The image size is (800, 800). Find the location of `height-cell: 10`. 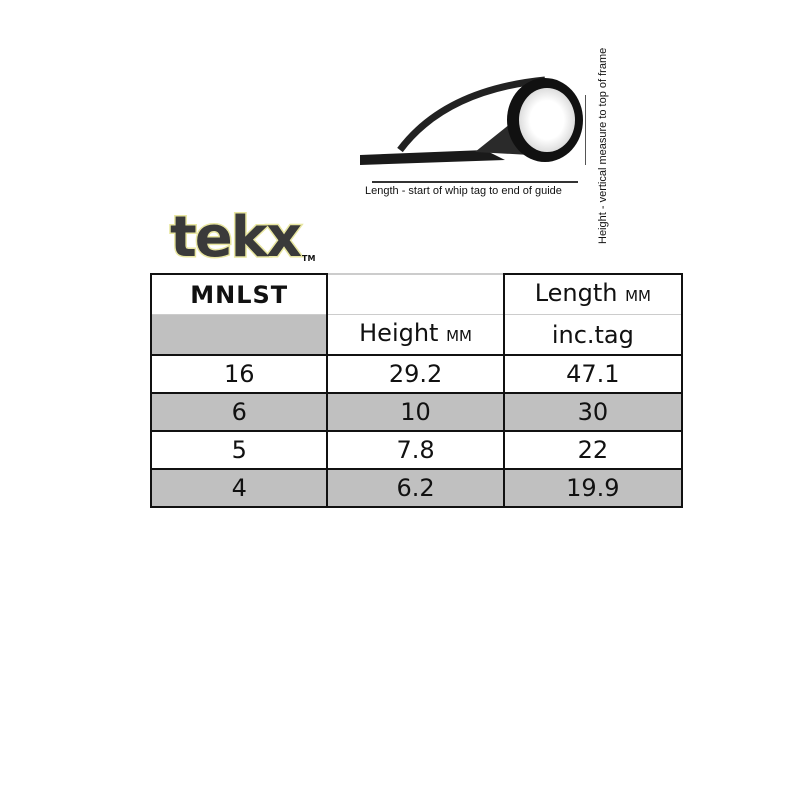

height-cell: 10 is located at coordinates (415, 412).